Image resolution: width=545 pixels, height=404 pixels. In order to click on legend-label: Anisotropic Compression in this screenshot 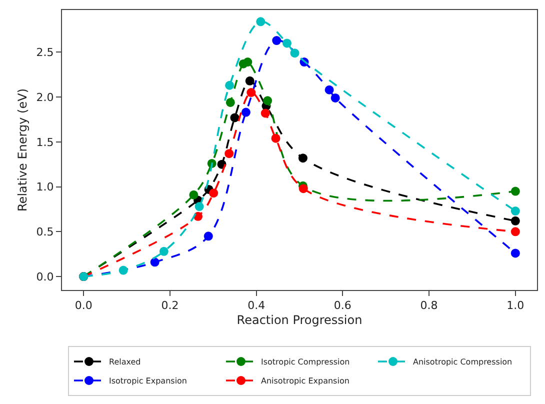, I will do `click(462, 362)`.